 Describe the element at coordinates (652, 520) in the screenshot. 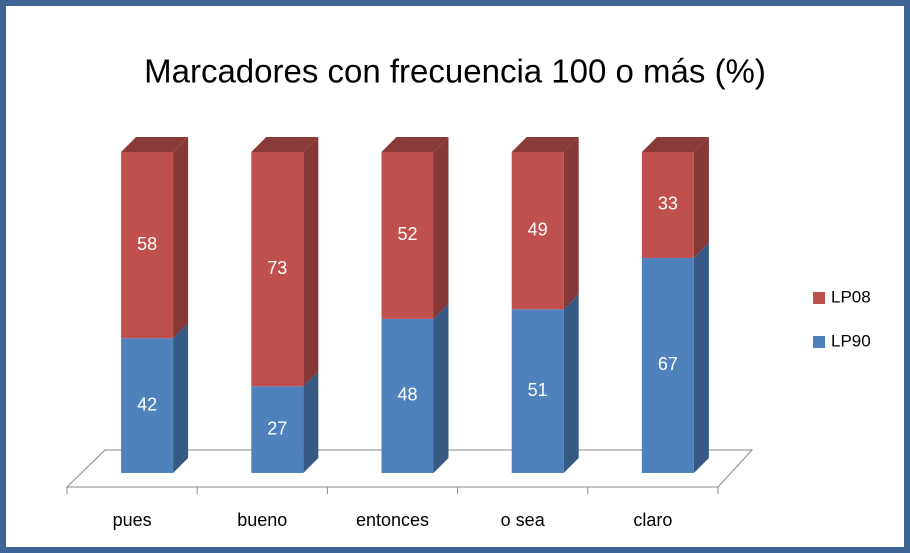

I see `x-tick-label: claro` at that location.